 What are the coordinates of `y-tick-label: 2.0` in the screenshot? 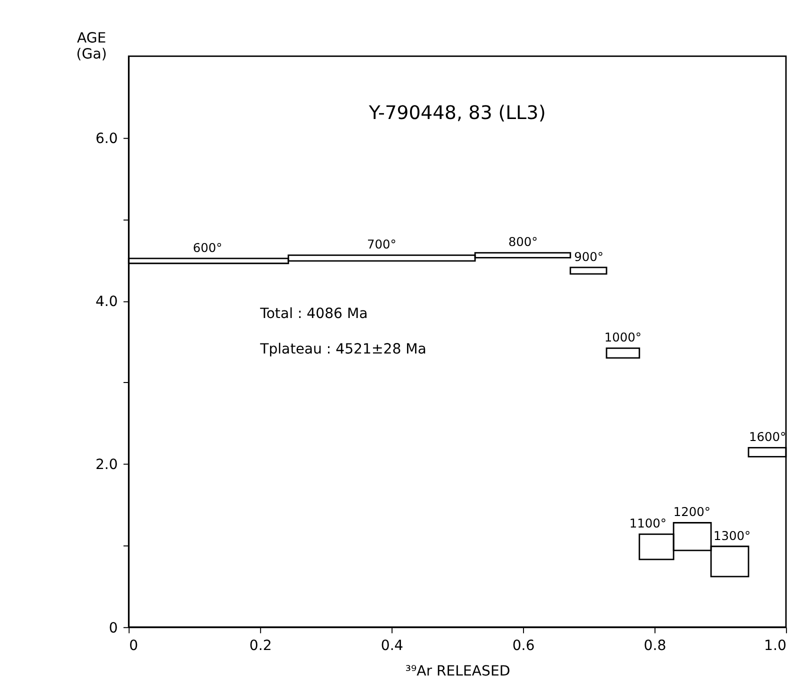 It's located at (106, 465).